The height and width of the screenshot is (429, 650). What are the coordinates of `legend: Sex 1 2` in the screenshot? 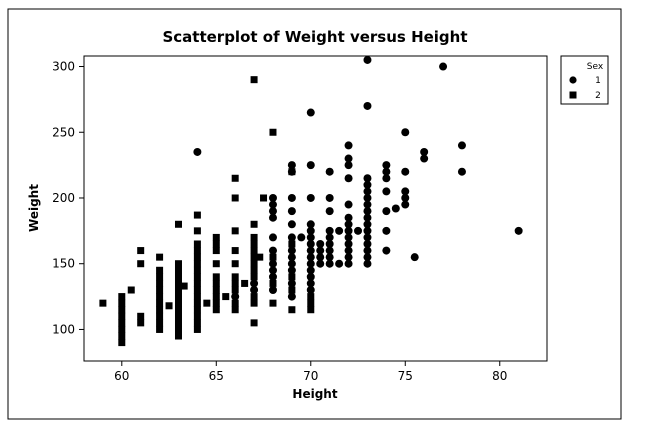 It's located at (584, 80).